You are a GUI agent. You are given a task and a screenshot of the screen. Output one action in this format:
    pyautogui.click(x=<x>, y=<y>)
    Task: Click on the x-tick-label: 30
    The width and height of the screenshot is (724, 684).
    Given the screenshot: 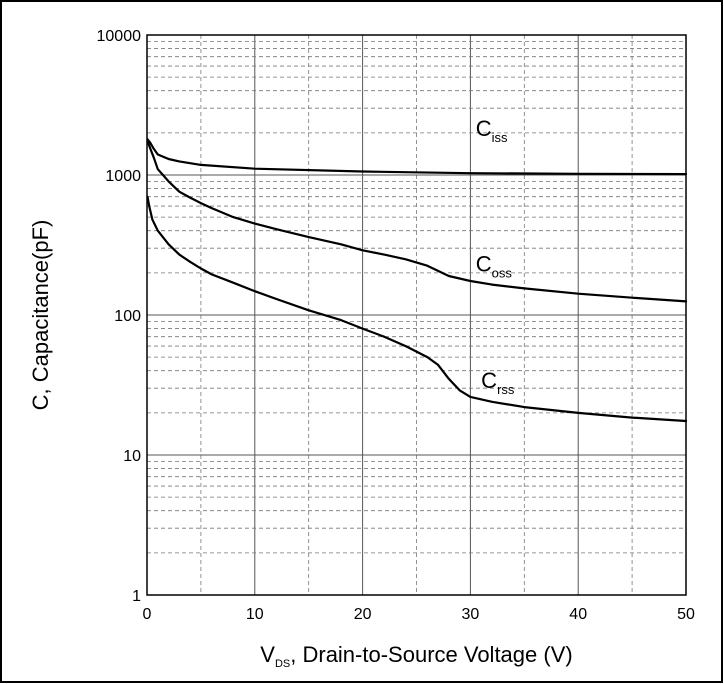 What is the action you would take?
    pyautogui.click(x=471, y=614)
    